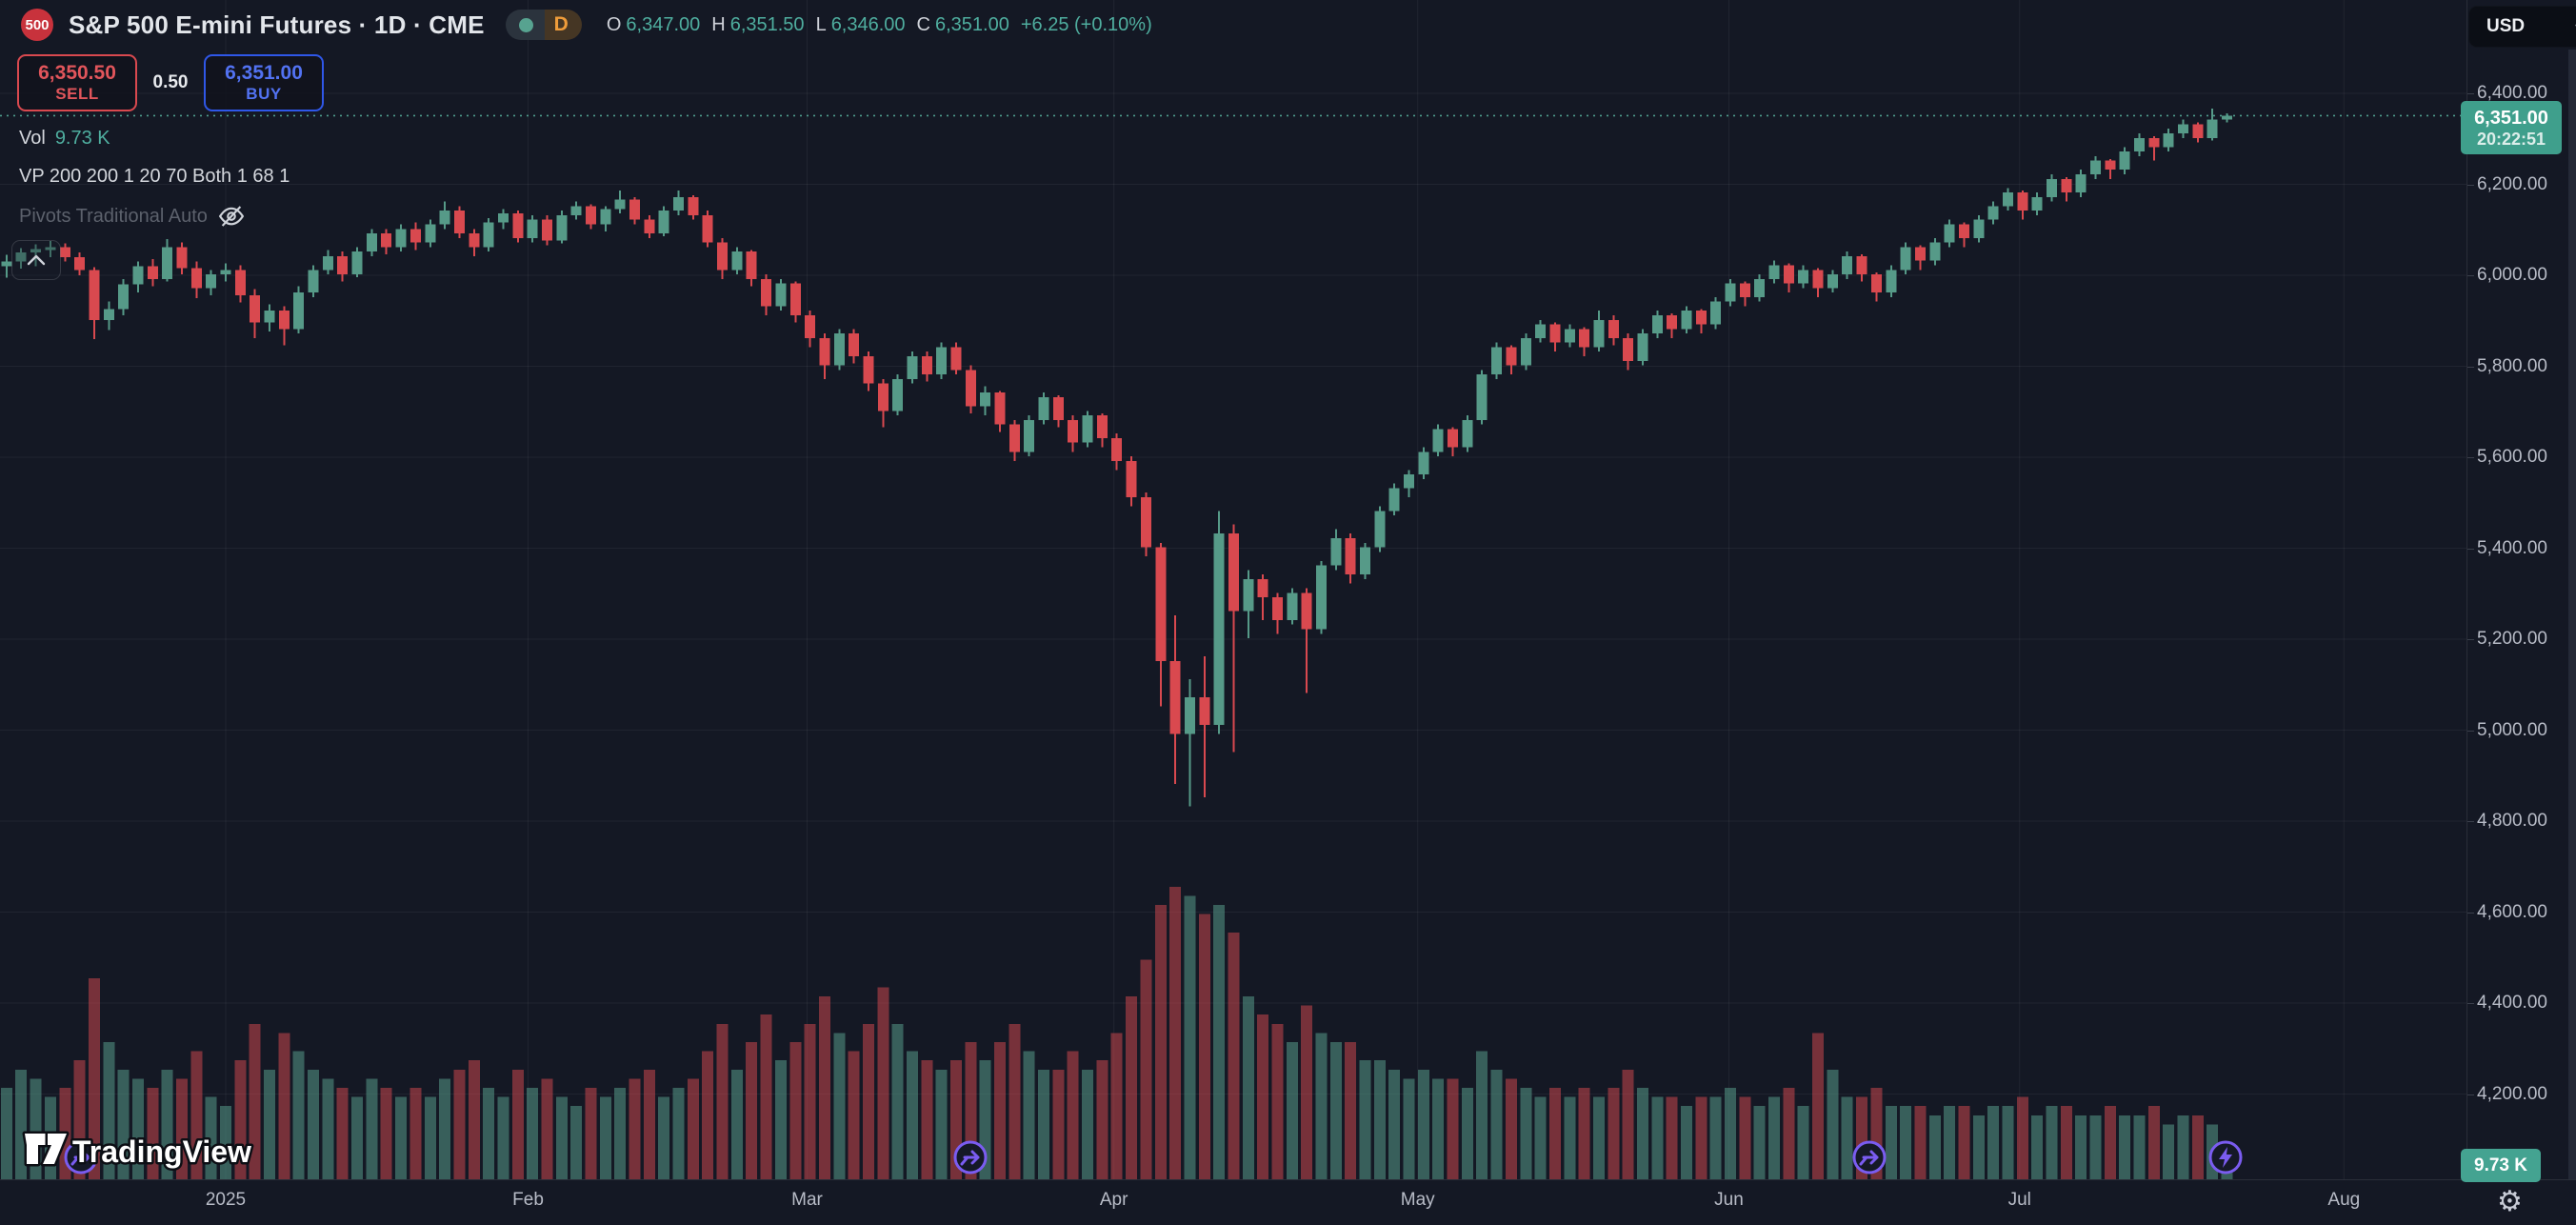 The width and height of the screenshot is (2576, 1225). Describe the element at coordinates (2510, 1201) in the screenshot. I see `axis-settings-gear-icon: ⚙` at that location.